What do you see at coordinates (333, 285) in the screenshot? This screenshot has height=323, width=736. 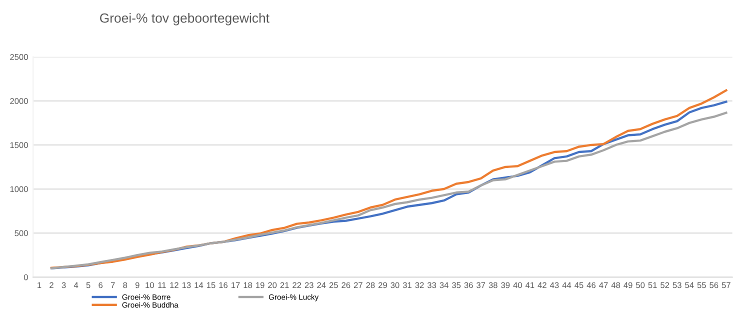 I see `x-tick-label: 25` at bounding box center [333, 285].